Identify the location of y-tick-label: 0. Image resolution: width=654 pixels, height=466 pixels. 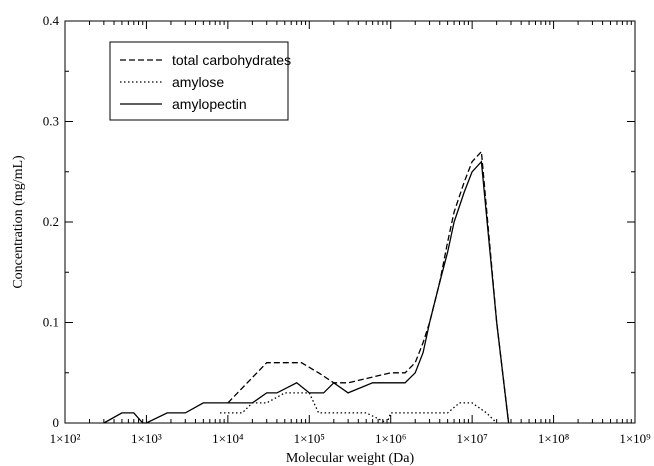
(56, 422).